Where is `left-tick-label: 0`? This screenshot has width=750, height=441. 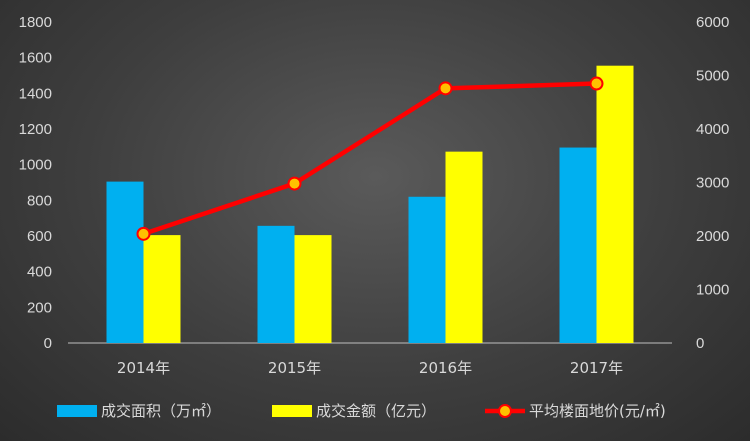 left-tick-label: 0 is located at coordinates (48, 343).